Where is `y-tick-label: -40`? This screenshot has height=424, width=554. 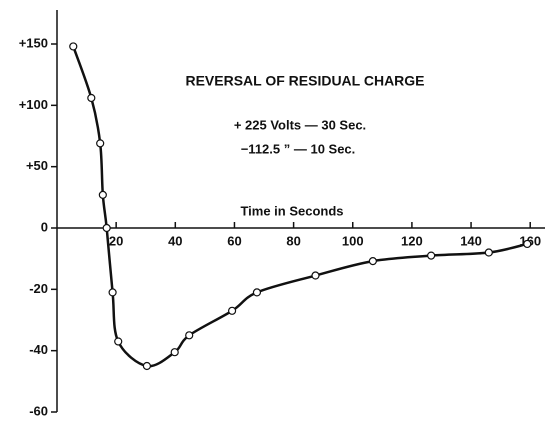 y-tick-label: -40 is located at coordinates (38, 349).